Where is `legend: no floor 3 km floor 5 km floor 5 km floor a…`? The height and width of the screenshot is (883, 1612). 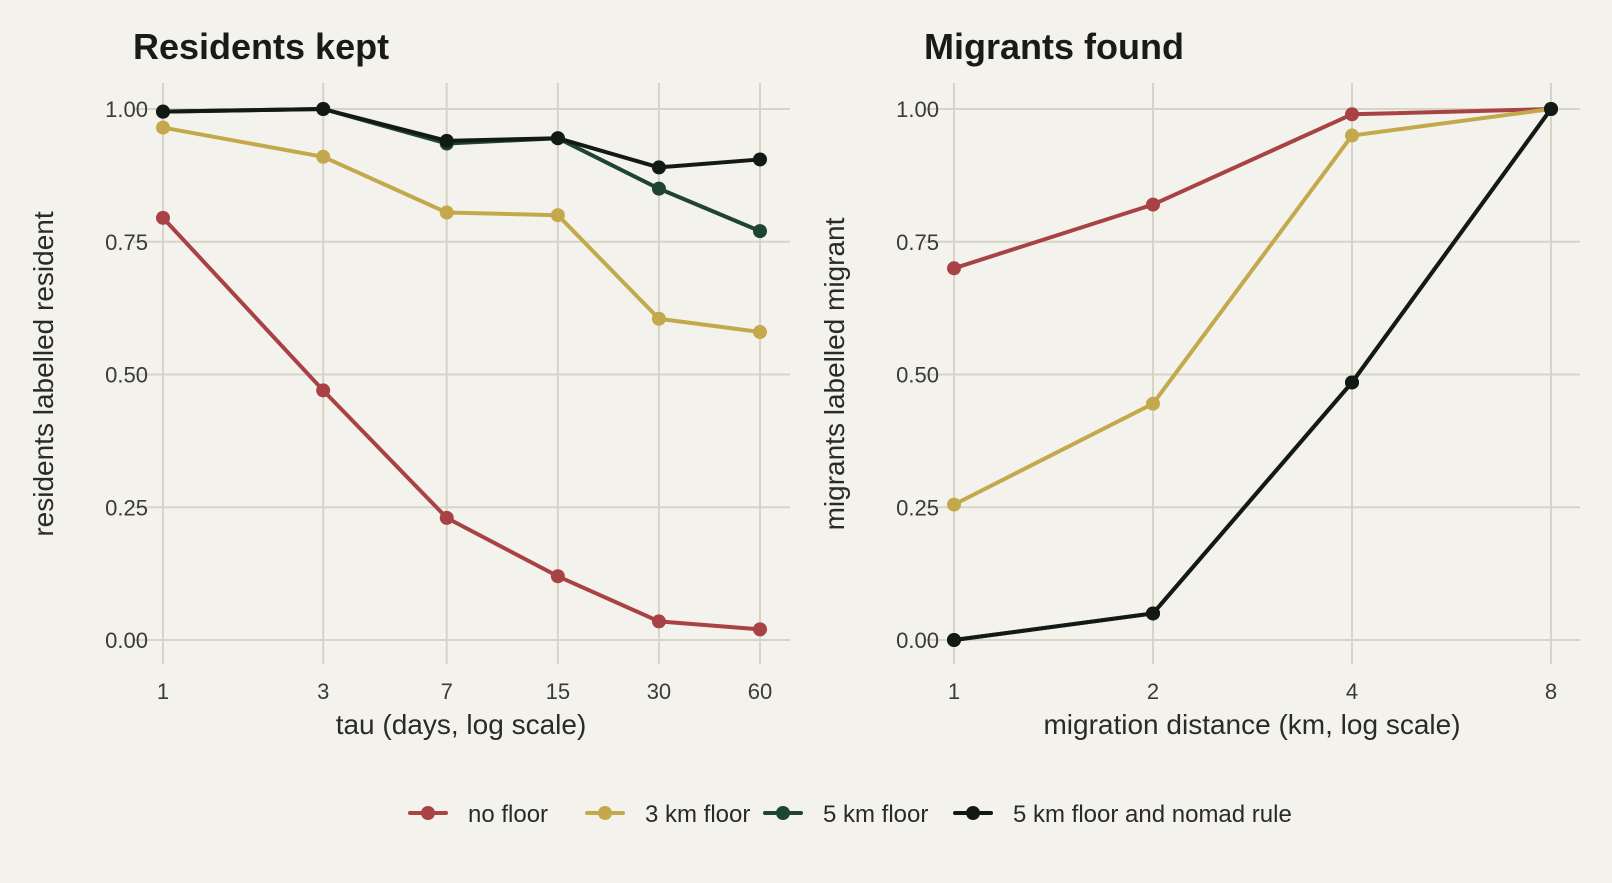
legend: no floor 3 km floor 5 km floor 5 km floor a… is located at coordinates (850, 814).